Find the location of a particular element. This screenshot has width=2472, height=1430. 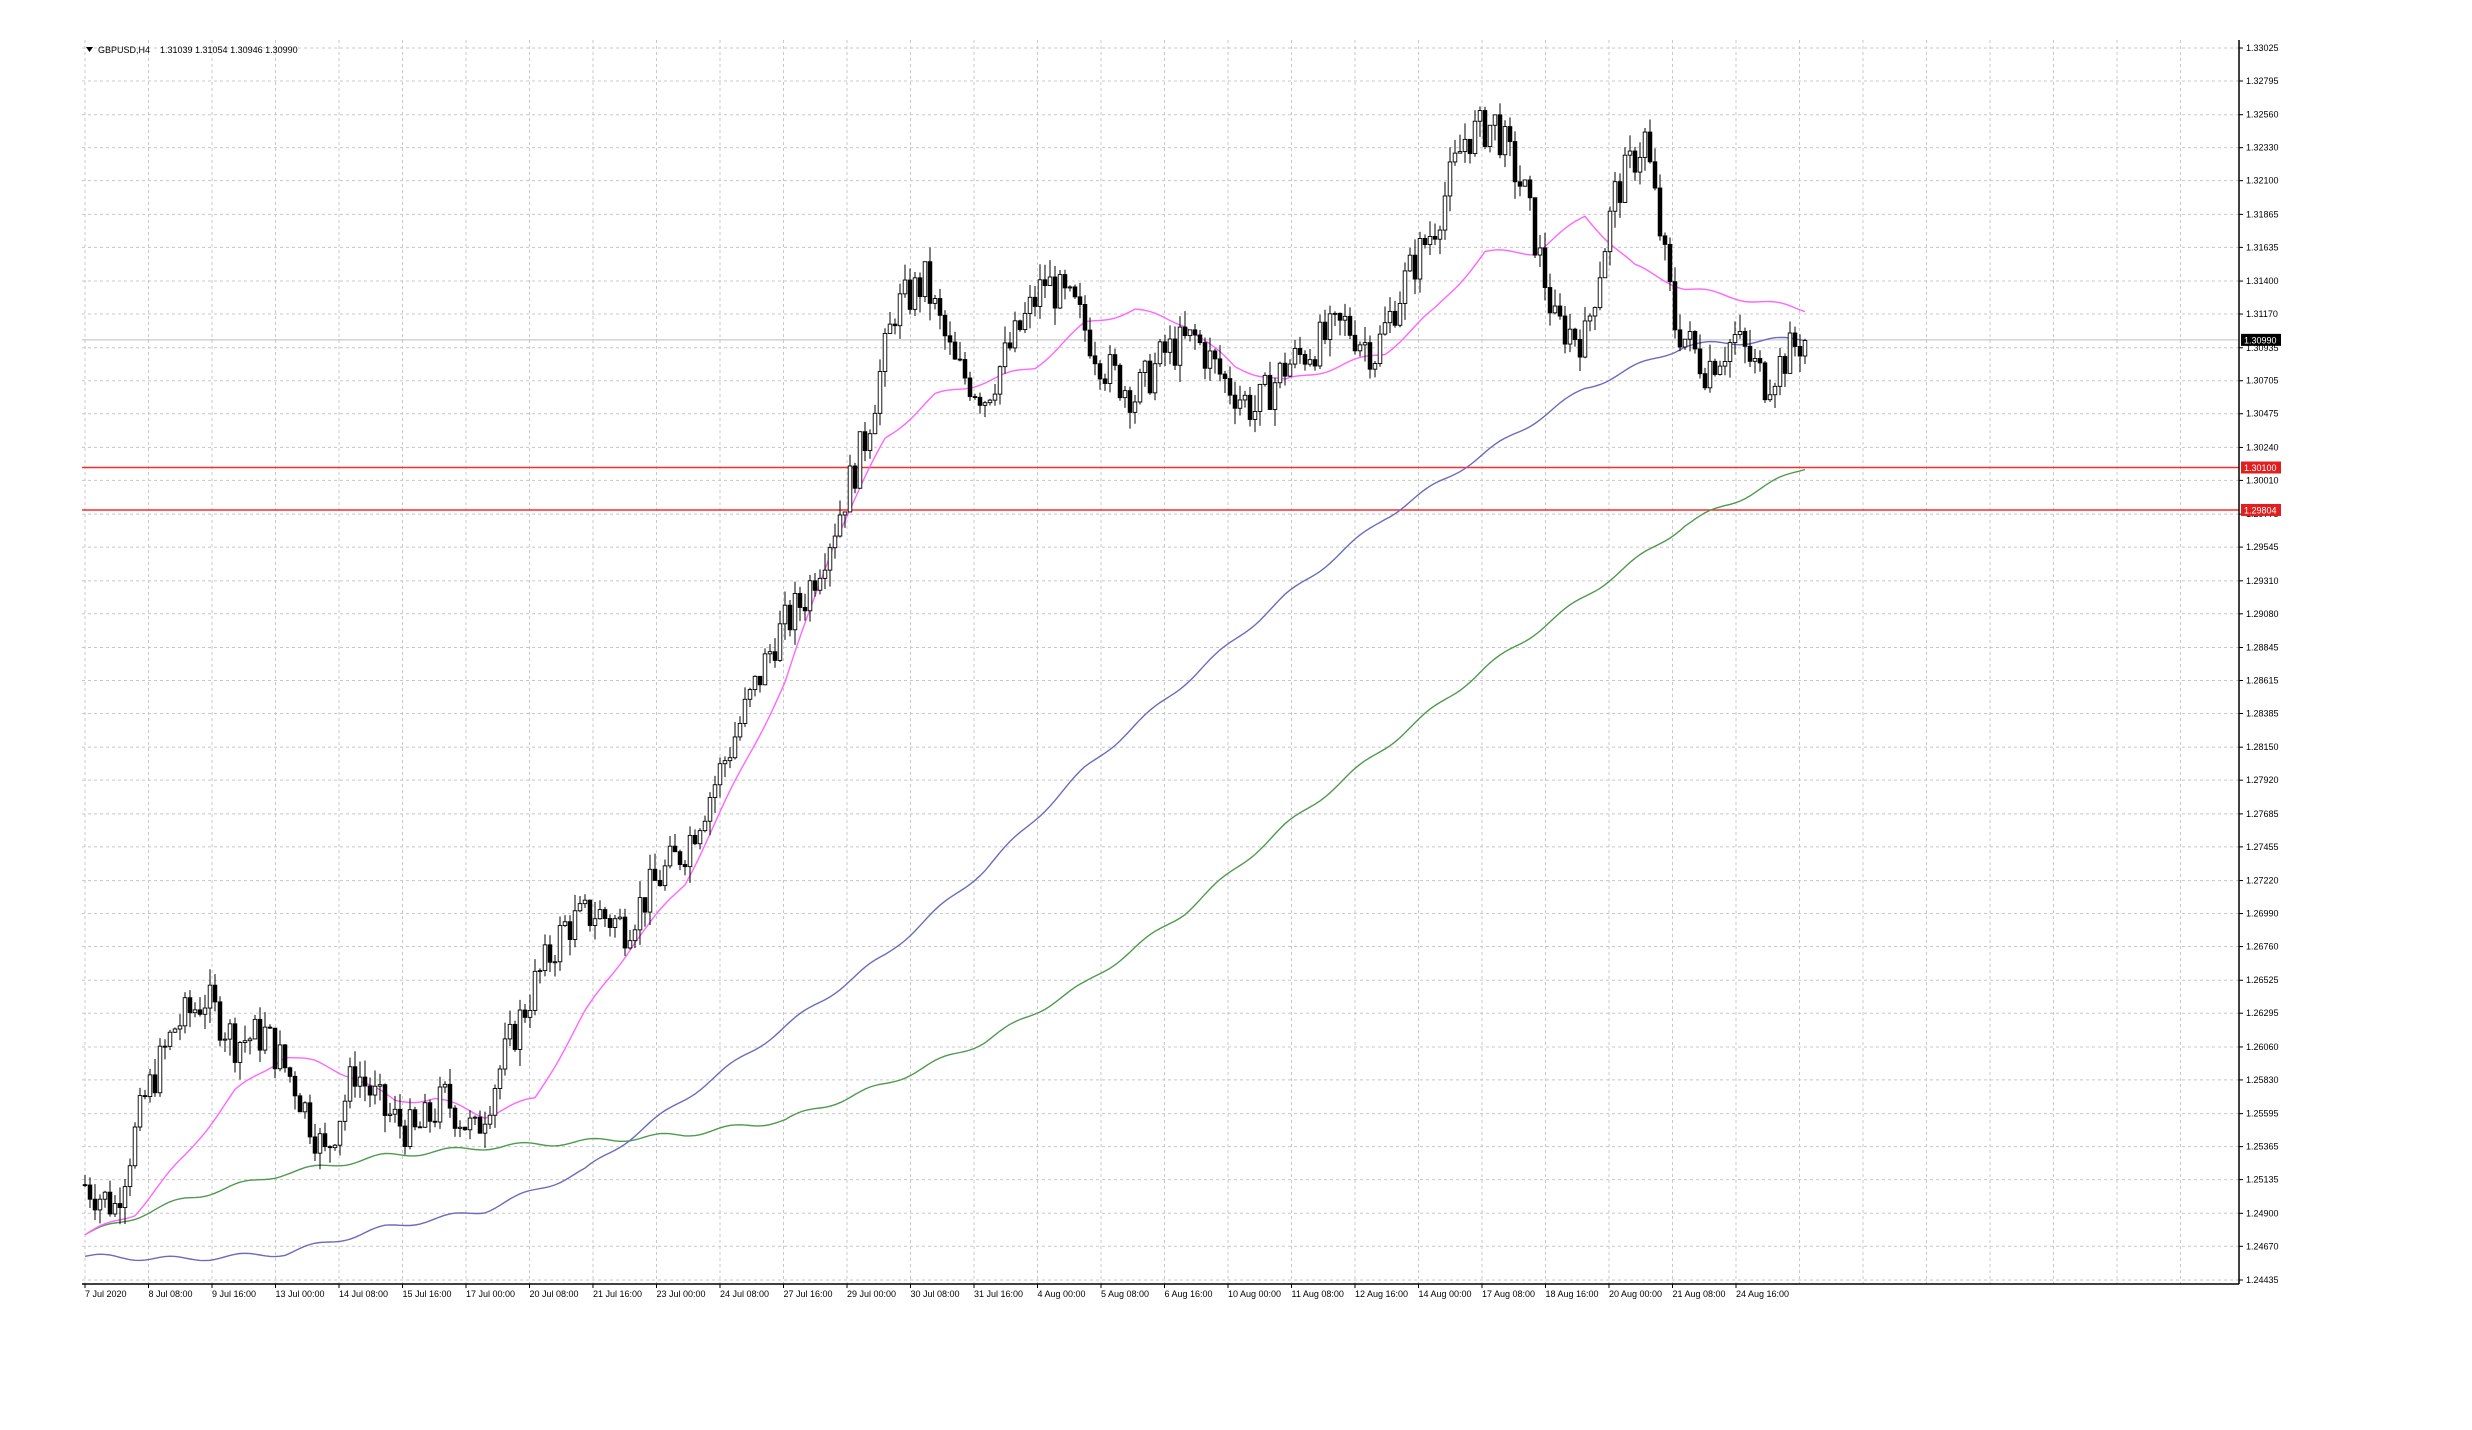

dropdown-triangle-icon is located at coordinates (89, 49).